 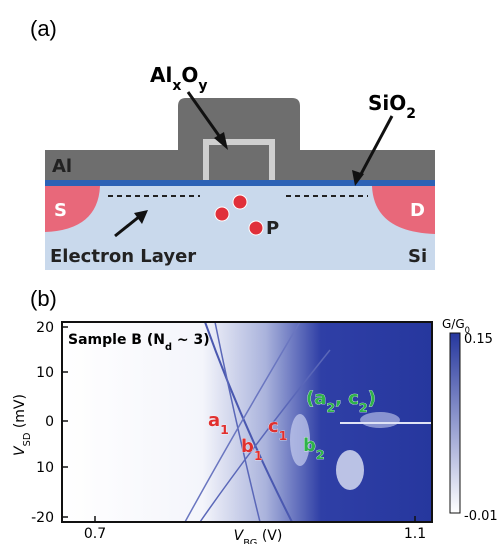 What do you see at coordinates (191, 340) in the screenshot?
I see `text-part: ~ 3)` at bounding box center [191, 340].